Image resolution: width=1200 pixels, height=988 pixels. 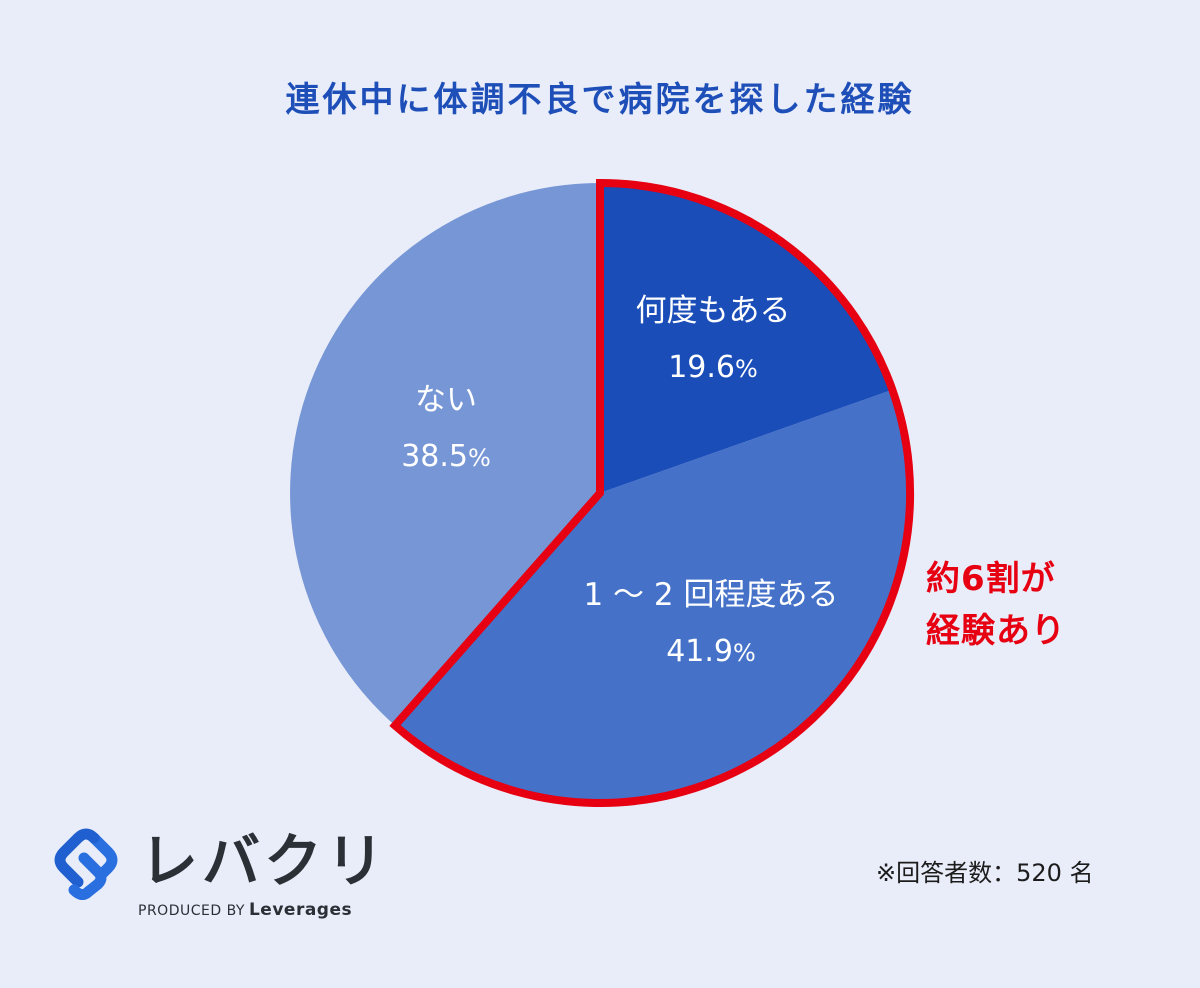 I want to click on capsule-link-icon, so click(x=86, y=864).